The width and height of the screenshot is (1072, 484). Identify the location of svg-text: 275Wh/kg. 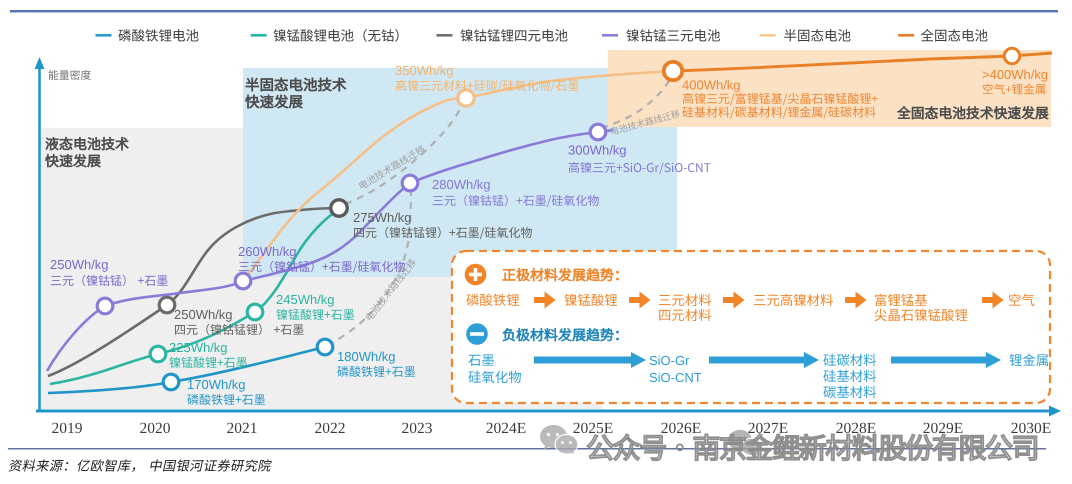
(382, 217).